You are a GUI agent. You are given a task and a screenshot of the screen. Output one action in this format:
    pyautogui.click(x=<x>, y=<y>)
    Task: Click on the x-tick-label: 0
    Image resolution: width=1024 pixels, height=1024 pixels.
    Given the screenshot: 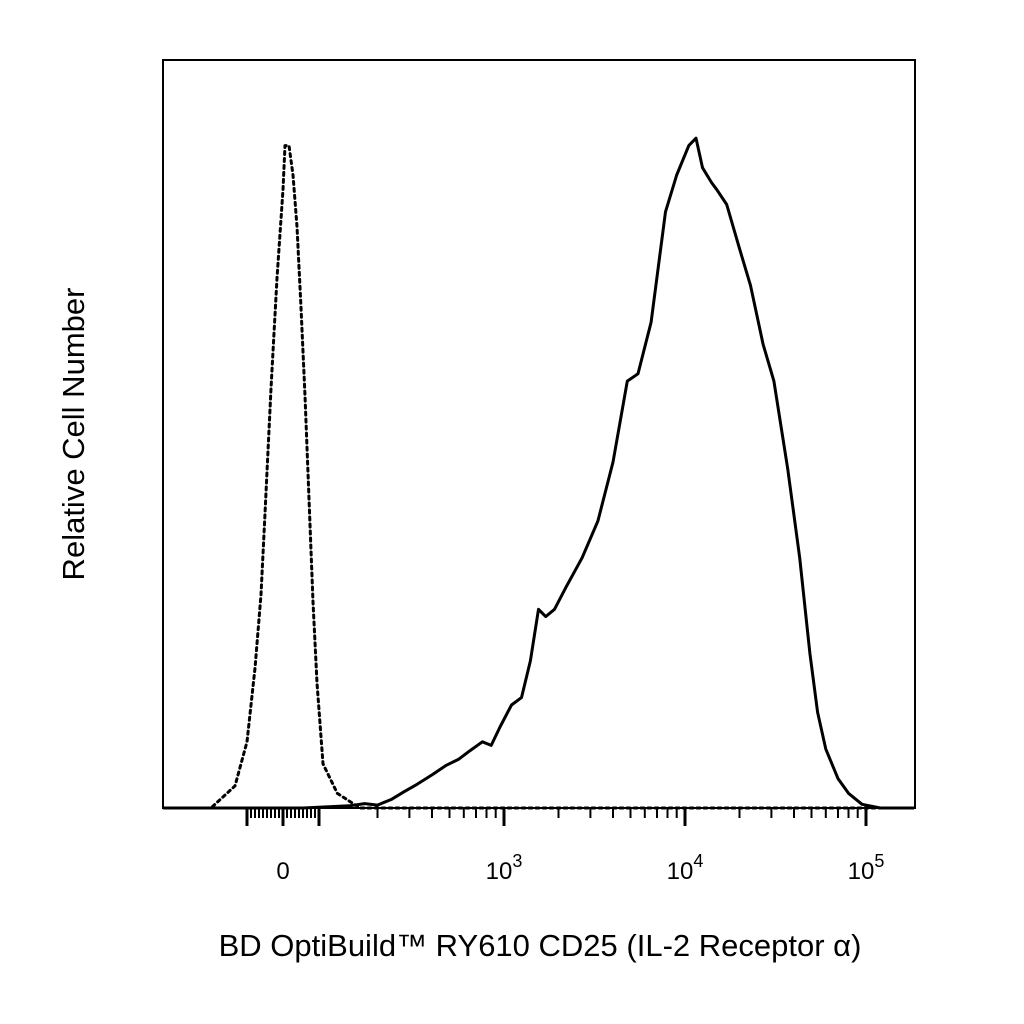 What is the action you would take?
    pyautogui.click(x=282, y=871)
    